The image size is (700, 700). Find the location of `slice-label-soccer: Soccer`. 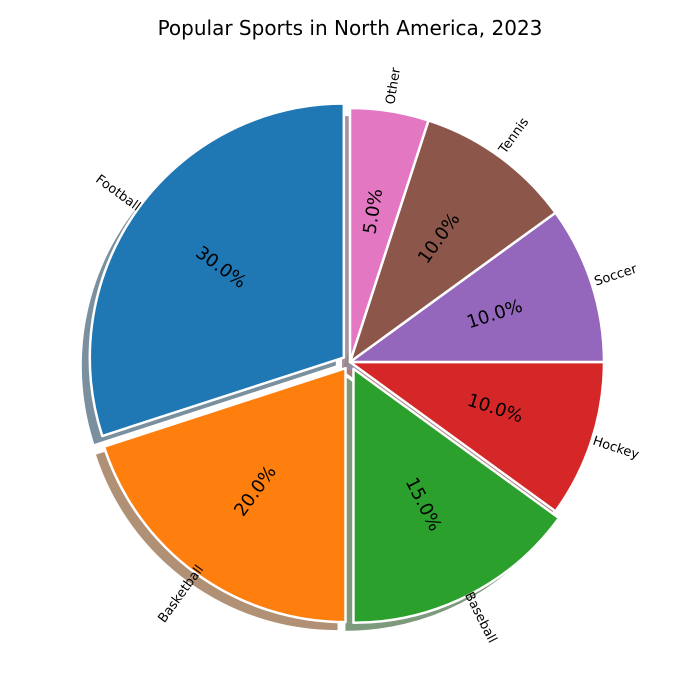

slice-label-soccer: Soccer is located at coordinates (616, 276).